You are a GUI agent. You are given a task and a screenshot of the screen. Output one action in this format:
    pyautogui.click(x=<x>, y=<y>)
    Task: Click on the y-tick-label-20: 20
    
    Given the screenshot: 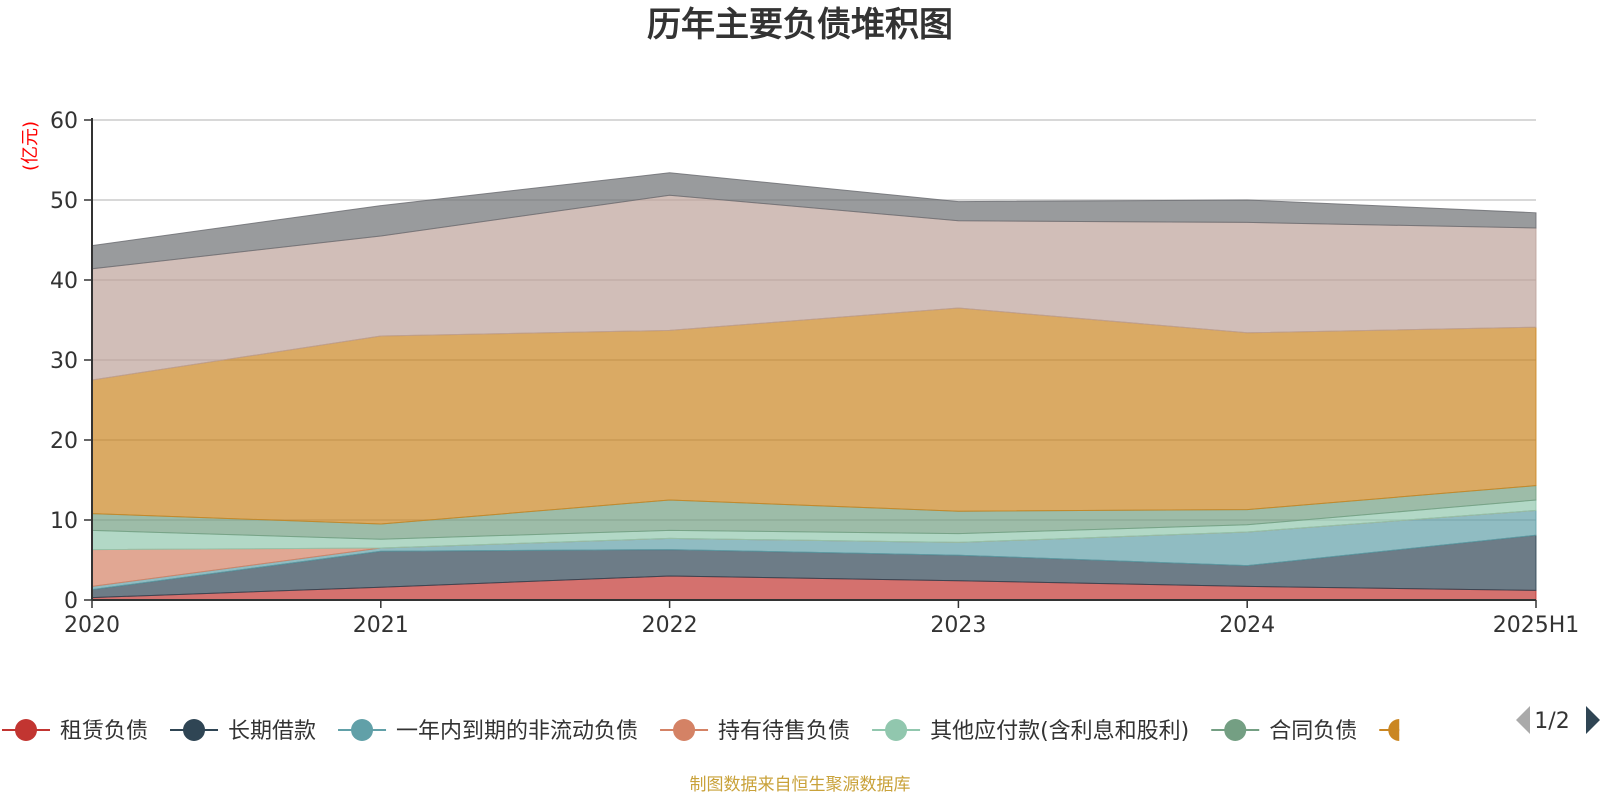 What is the action you would take?
    pyautogui.click(x=64, y=441)
    